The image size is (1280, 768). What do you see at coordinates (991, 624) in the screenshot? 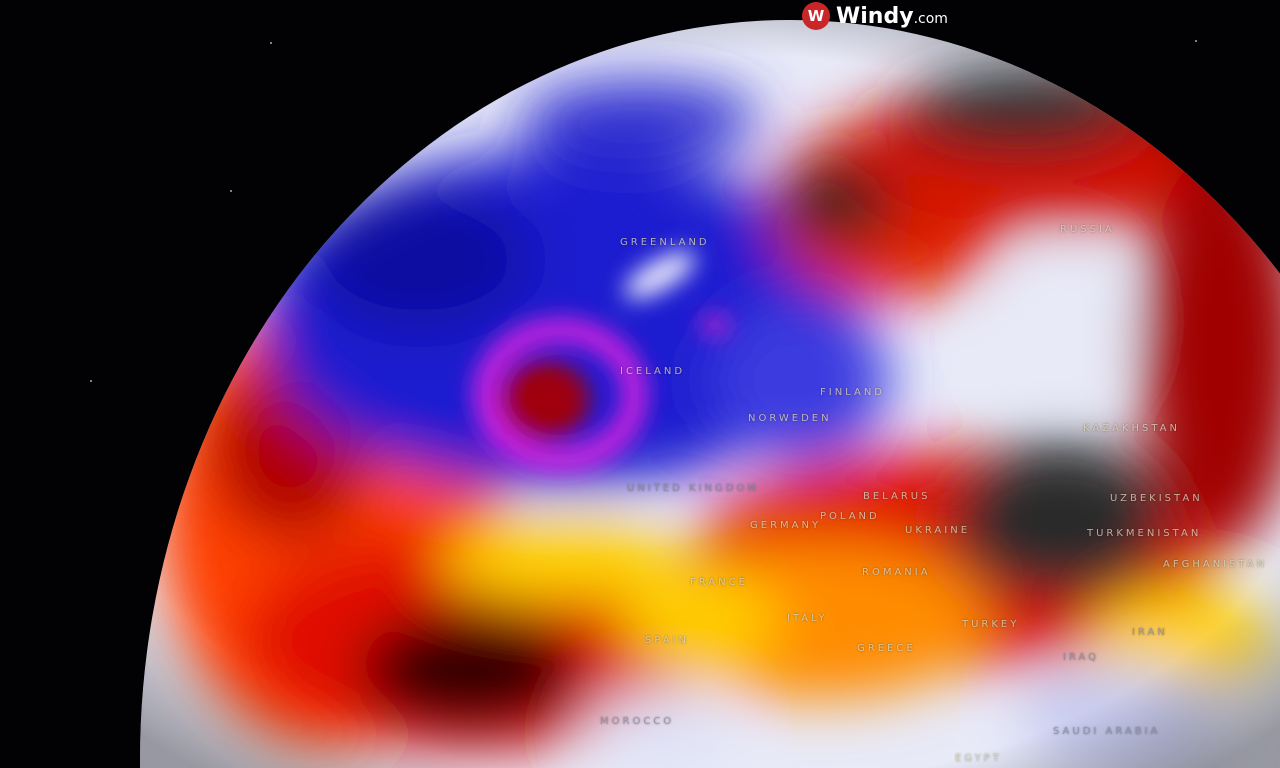
I see `label-turkey: TURKEY` at bounding box center [991, 624].